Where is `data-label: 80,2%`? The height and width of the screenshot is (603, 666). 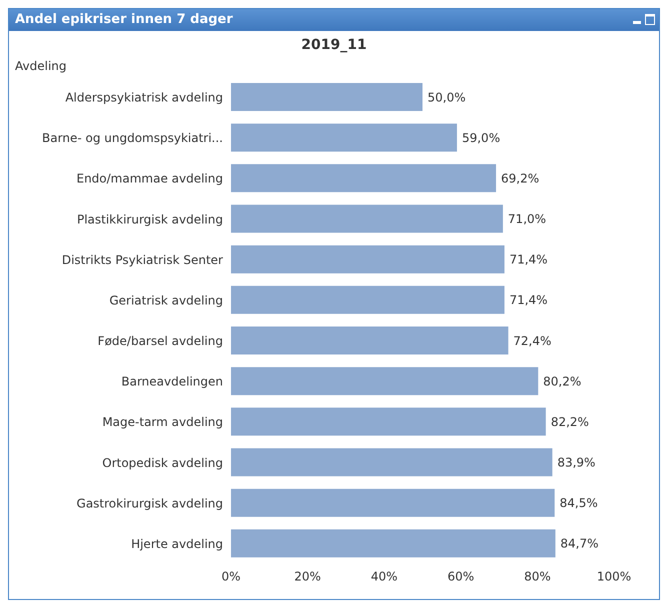
data-label: 80,2% is located at coordinates (562, 381).